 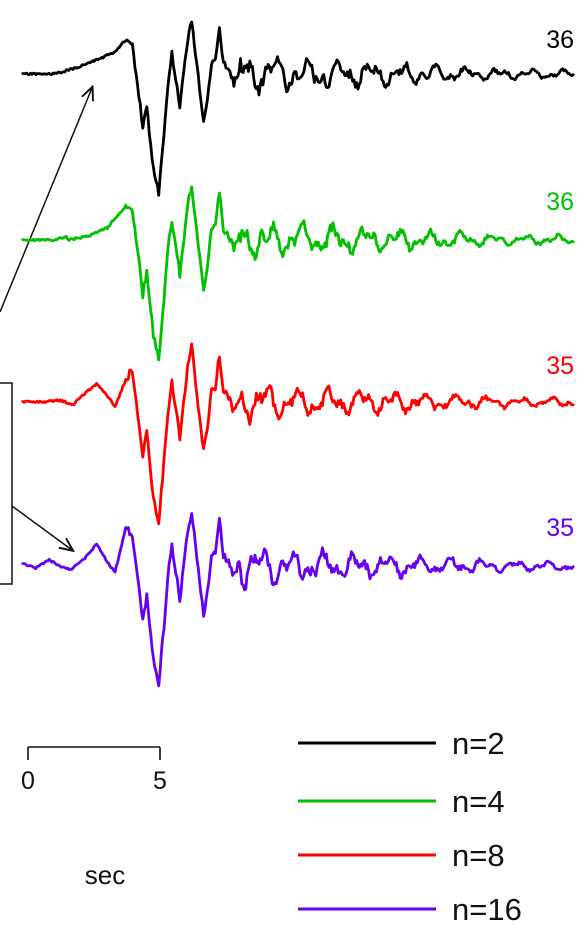 I want to click on legend-label-n4: n=4, so click(x=478, y=801).